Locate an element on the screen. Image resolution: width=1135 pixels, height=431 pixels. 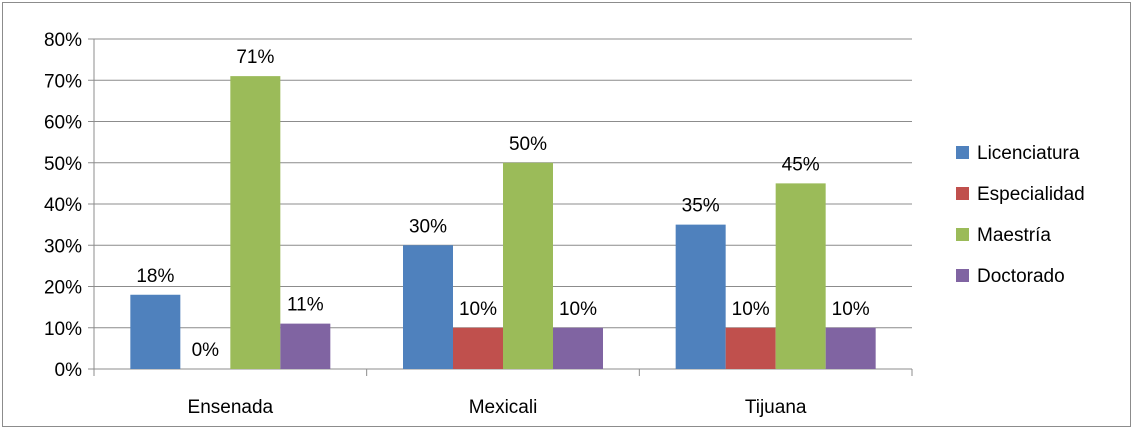
y-tick-label: 0% is located at coordinates (69, 370).